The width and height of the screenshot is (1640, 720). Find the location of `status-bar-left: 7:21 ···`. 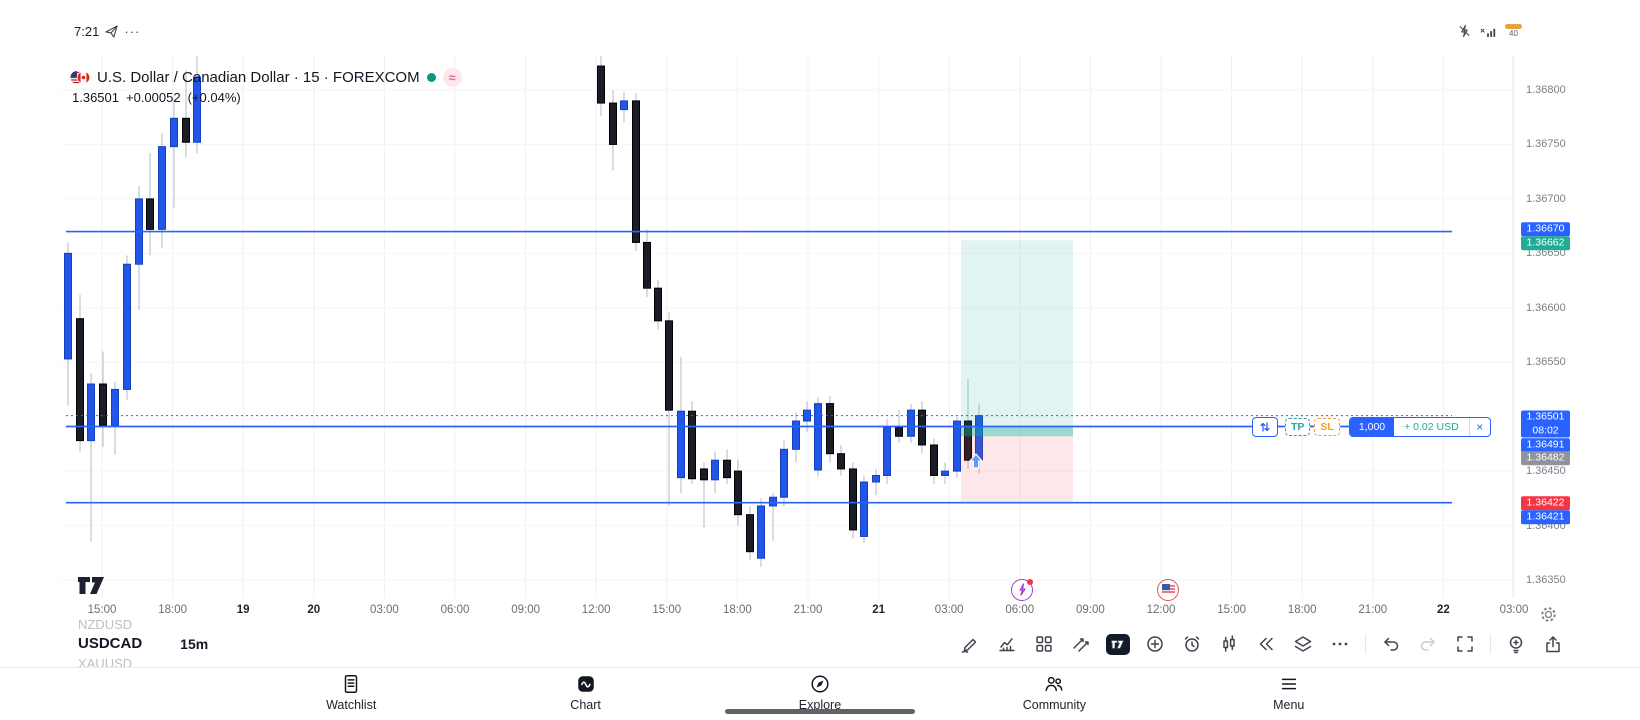

status-bar-left: 7:21 ··· is located at coordinates (107, 31).